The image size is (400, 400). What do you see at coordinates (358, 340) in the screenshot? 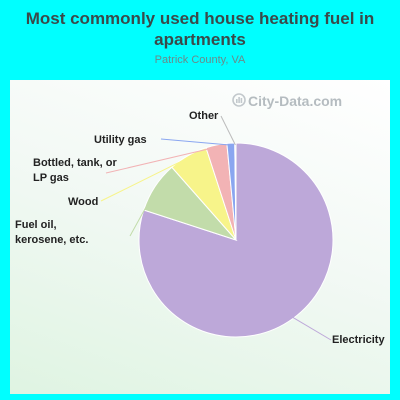
I see `slice-label: Electricity` at bounding box center [358, 340].